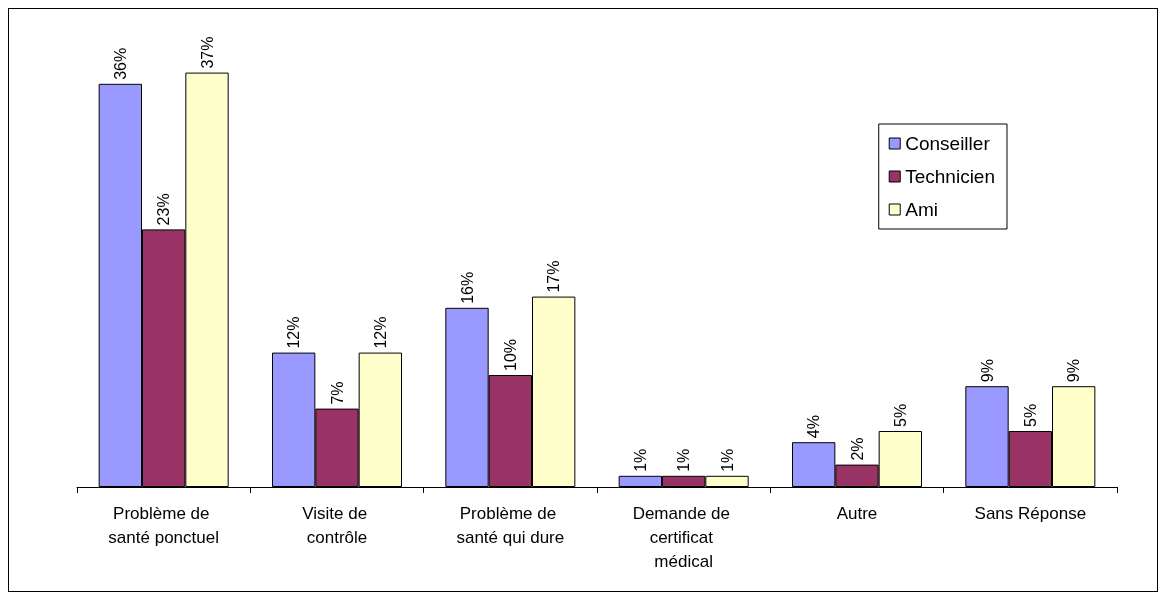 The image size is (1167, 602). I want to click on data-label: 4%, so click(814, 427).